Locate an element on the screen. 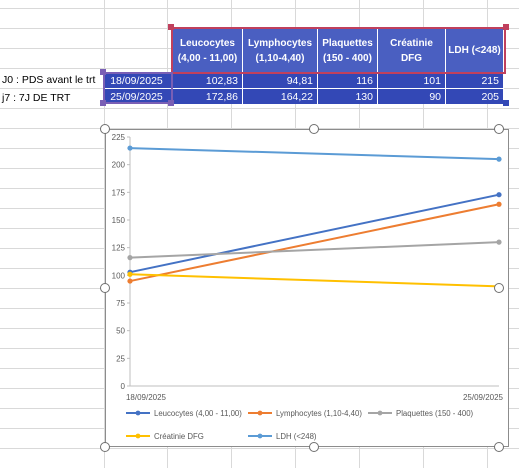 This screenshot has width=519, height=468. value-cell: 90 is located at coordinates (412, 96).